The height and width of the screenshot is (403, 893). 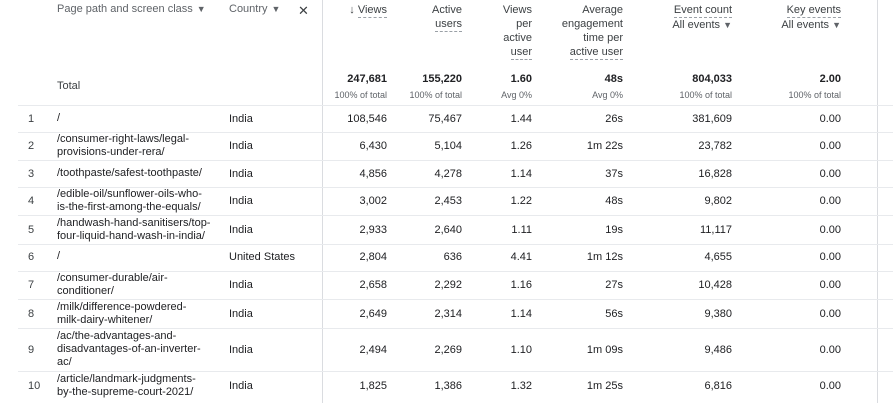 I want to click on page-path-line: /consumer-right-laws/legal-, so click(x=123, y=139).